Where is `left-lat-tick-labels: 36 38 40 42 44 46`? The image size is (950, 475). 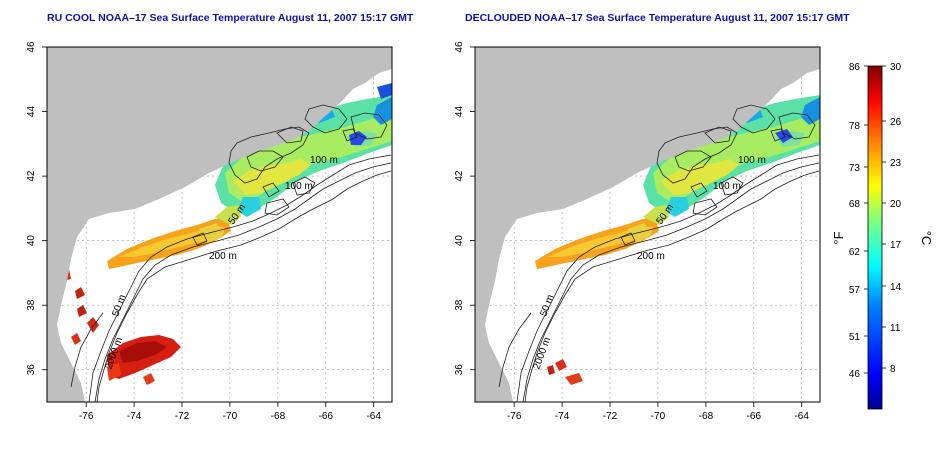
left-lat-tick-labels: 36 38 40 42 44 46 is located at coordinates (31, 208).